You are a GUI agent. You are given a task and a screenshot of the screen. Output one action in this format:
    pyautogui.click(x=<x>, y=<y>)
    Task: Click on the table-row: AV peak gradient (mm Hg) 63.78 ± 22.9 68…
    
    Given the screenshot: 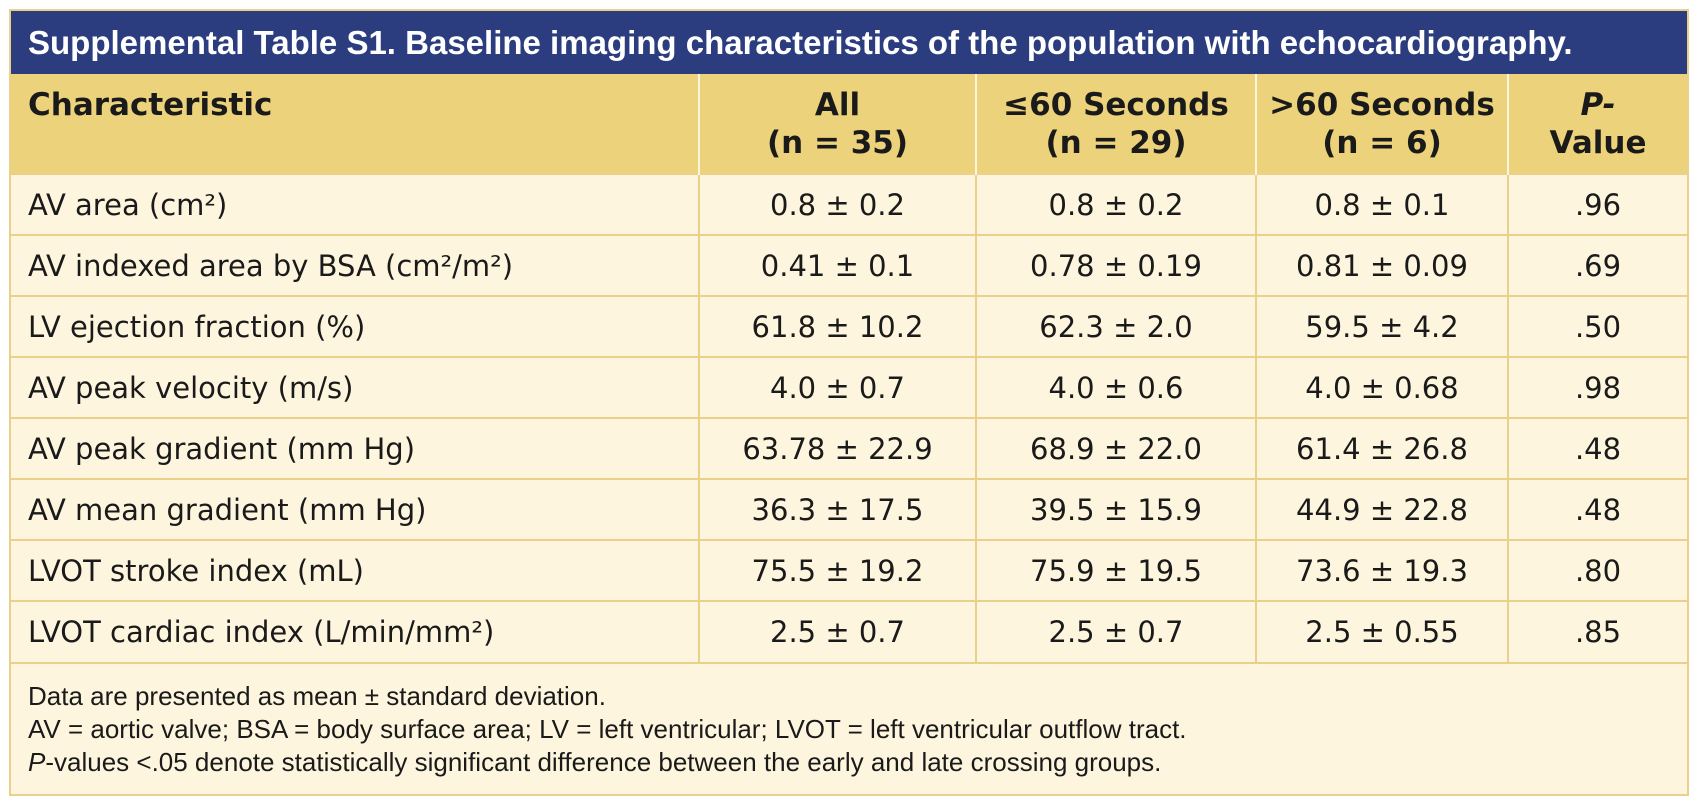 What is the action you would take?
    pyautogui.click(x=849, y=448)
    